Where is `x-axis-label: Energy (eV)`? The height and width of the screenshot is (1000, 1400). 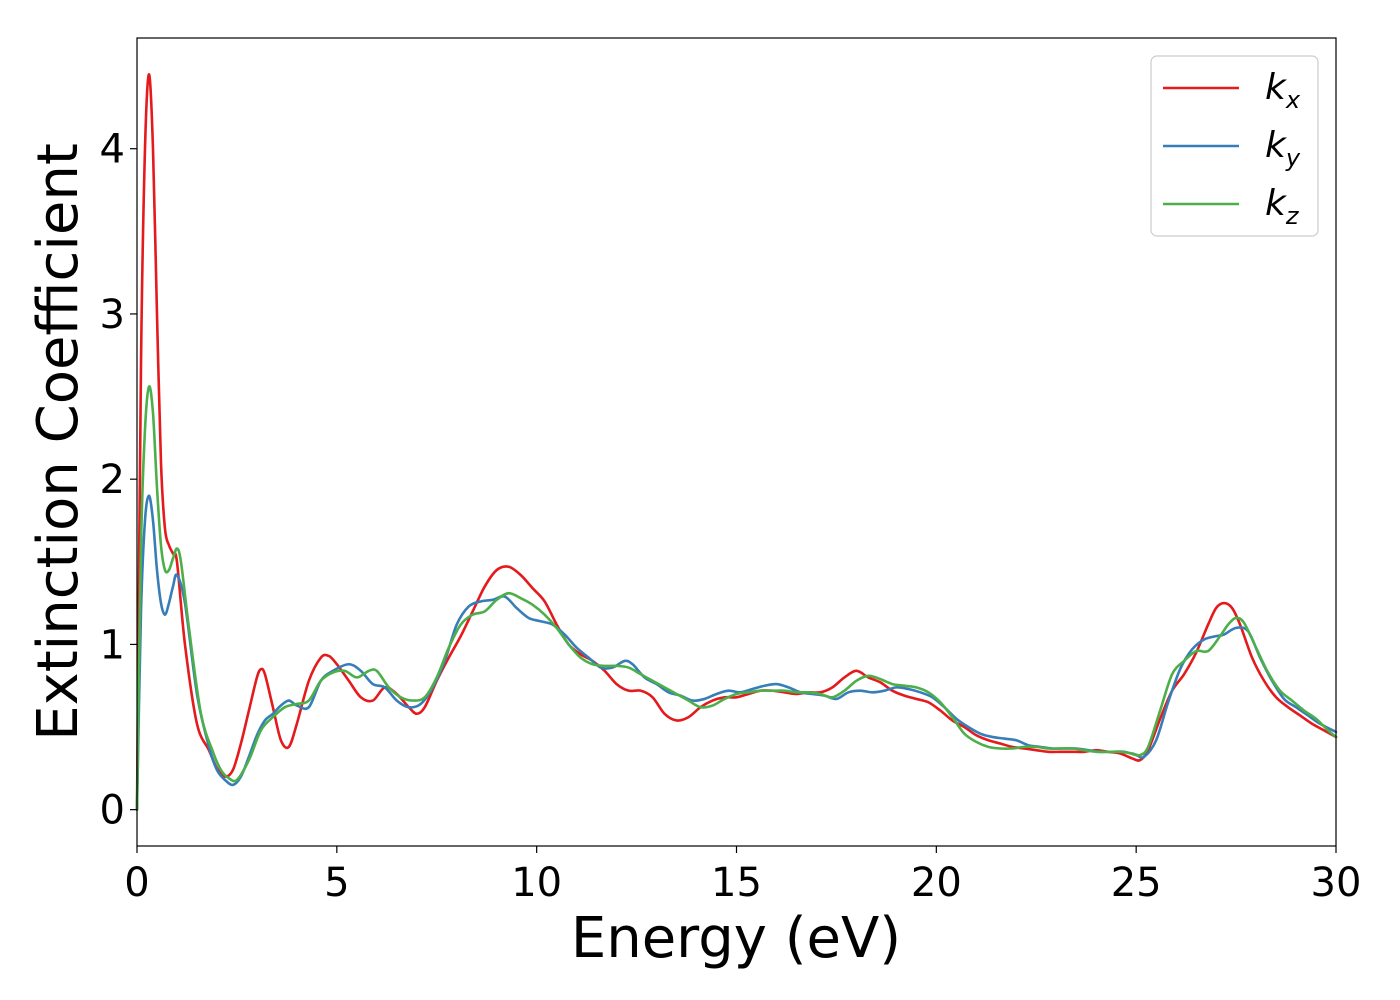
x-axis-label: Energy (eV) is located at coordinates (736, 938).